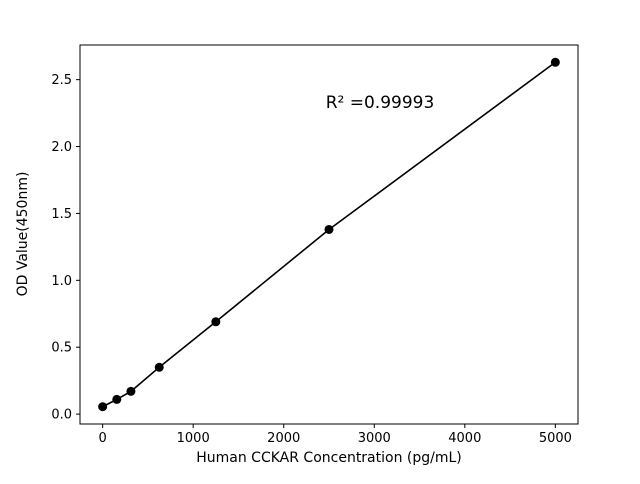 This screenshot has height=484, width=640. What do you see at coordinates (380, 103) in the screenshot?
I see `r-squared-annotation: R² =0.99993` at bounding box center [380, 103].